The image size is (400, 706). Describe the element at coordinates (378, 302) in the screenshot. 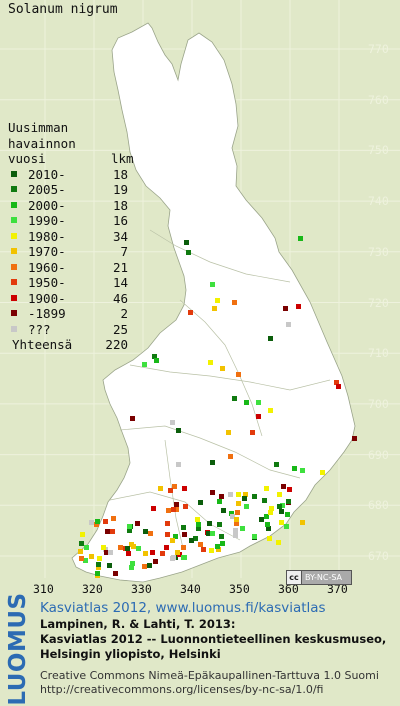

I see `y-tick-label: 720` at that location.